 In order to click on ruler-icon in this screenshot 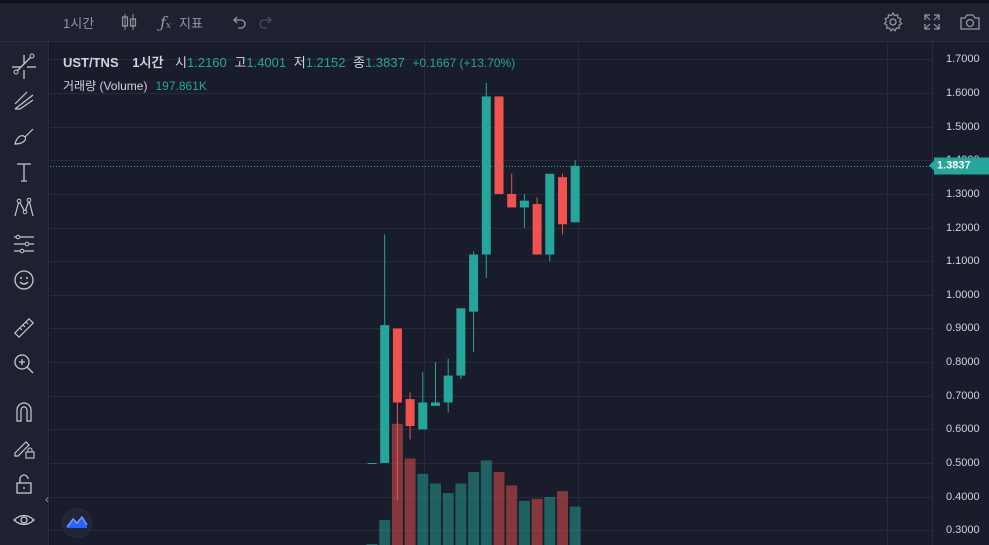, I will do `click(24, 328)`.